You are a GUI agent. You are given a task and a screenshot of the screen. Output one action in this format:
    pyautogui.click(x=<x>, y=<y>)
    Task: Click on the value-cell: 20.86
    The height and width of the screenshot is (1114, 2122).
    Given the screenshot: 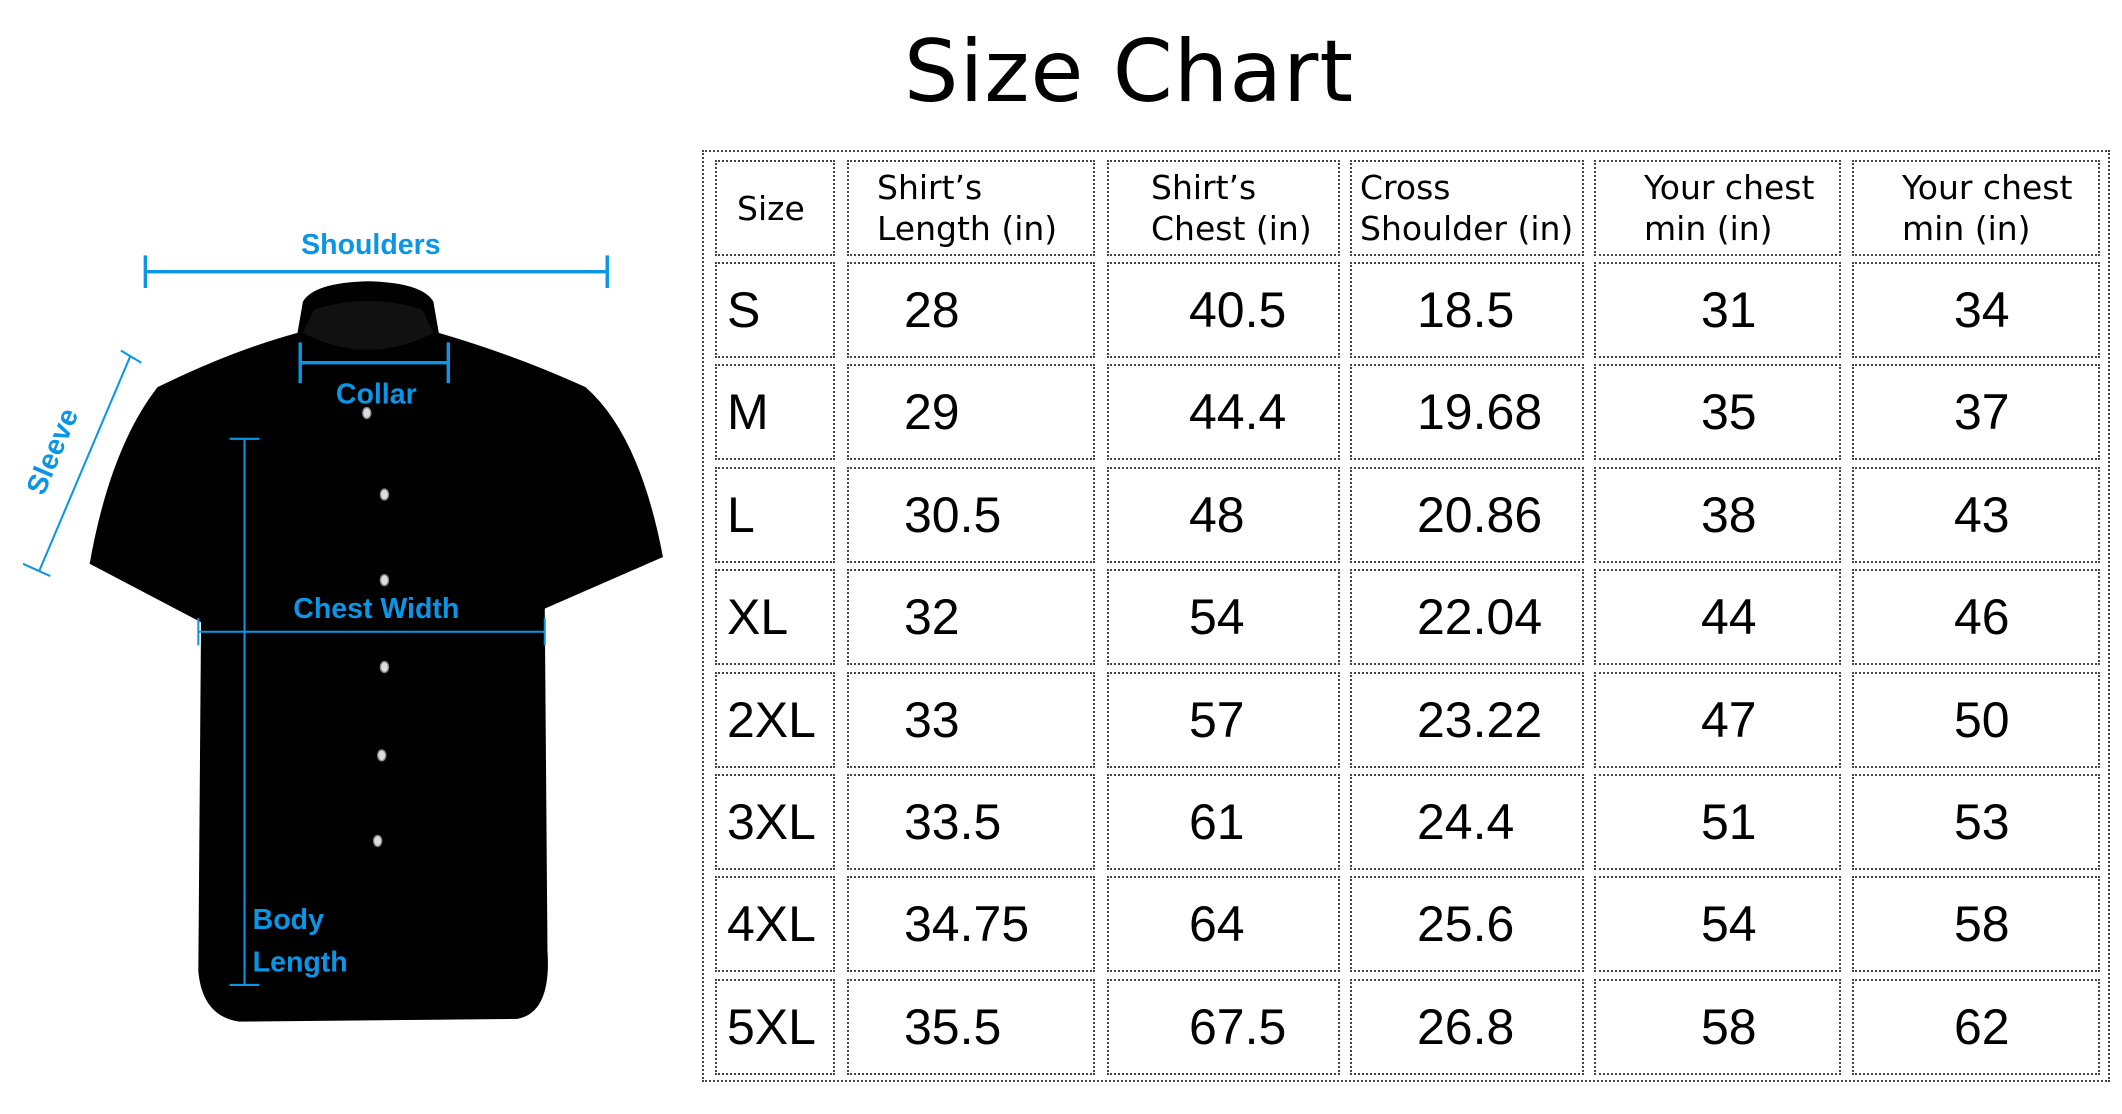 What is the action you would take?
    pyautogui.click(x=1467, y=514)
    